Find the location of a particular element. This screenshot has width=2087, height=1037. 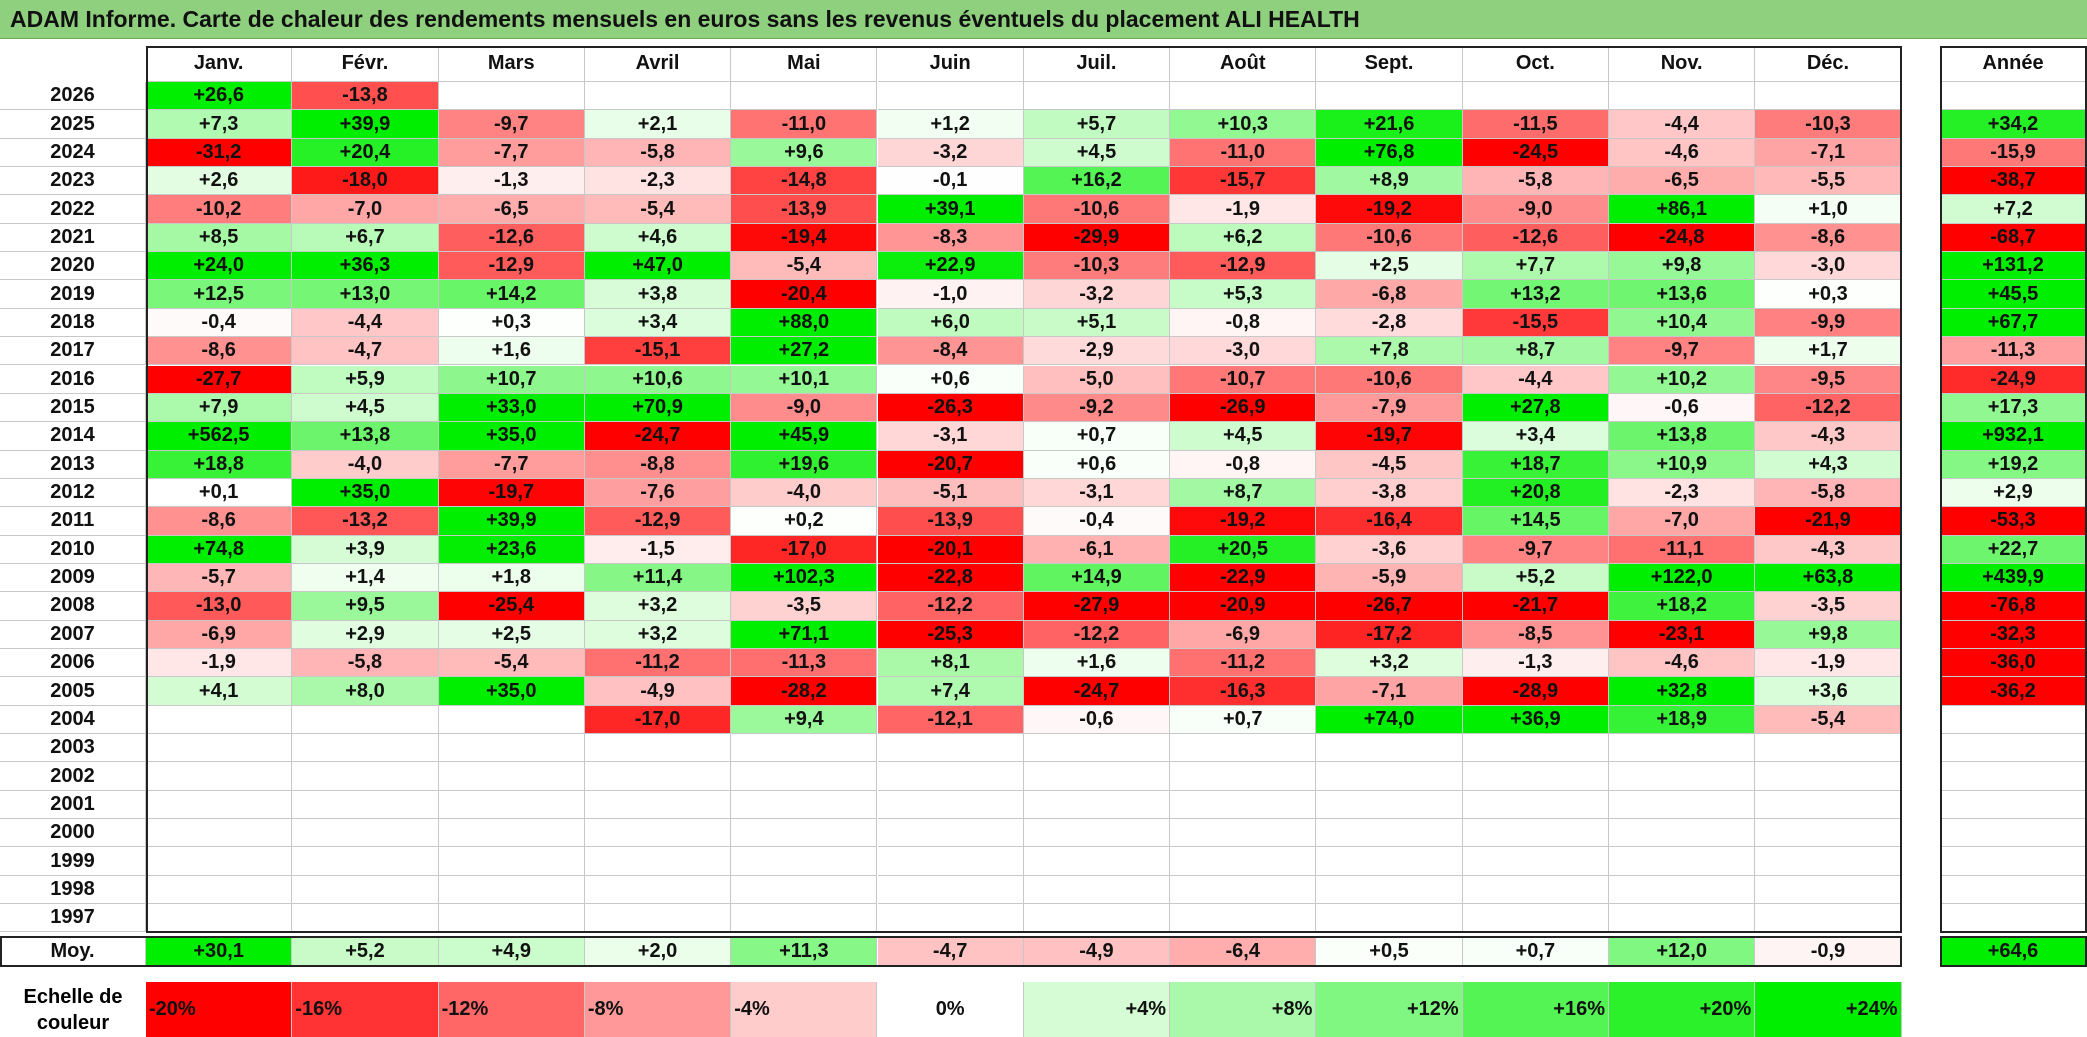

heatmap-cell: +13,8 is located at coordinates (1682, 436).